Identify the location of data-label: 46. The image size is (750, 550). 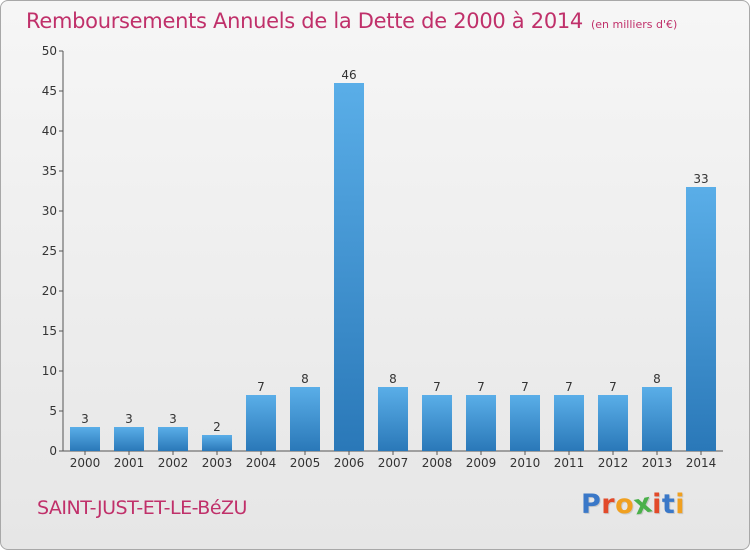
(348, 75).